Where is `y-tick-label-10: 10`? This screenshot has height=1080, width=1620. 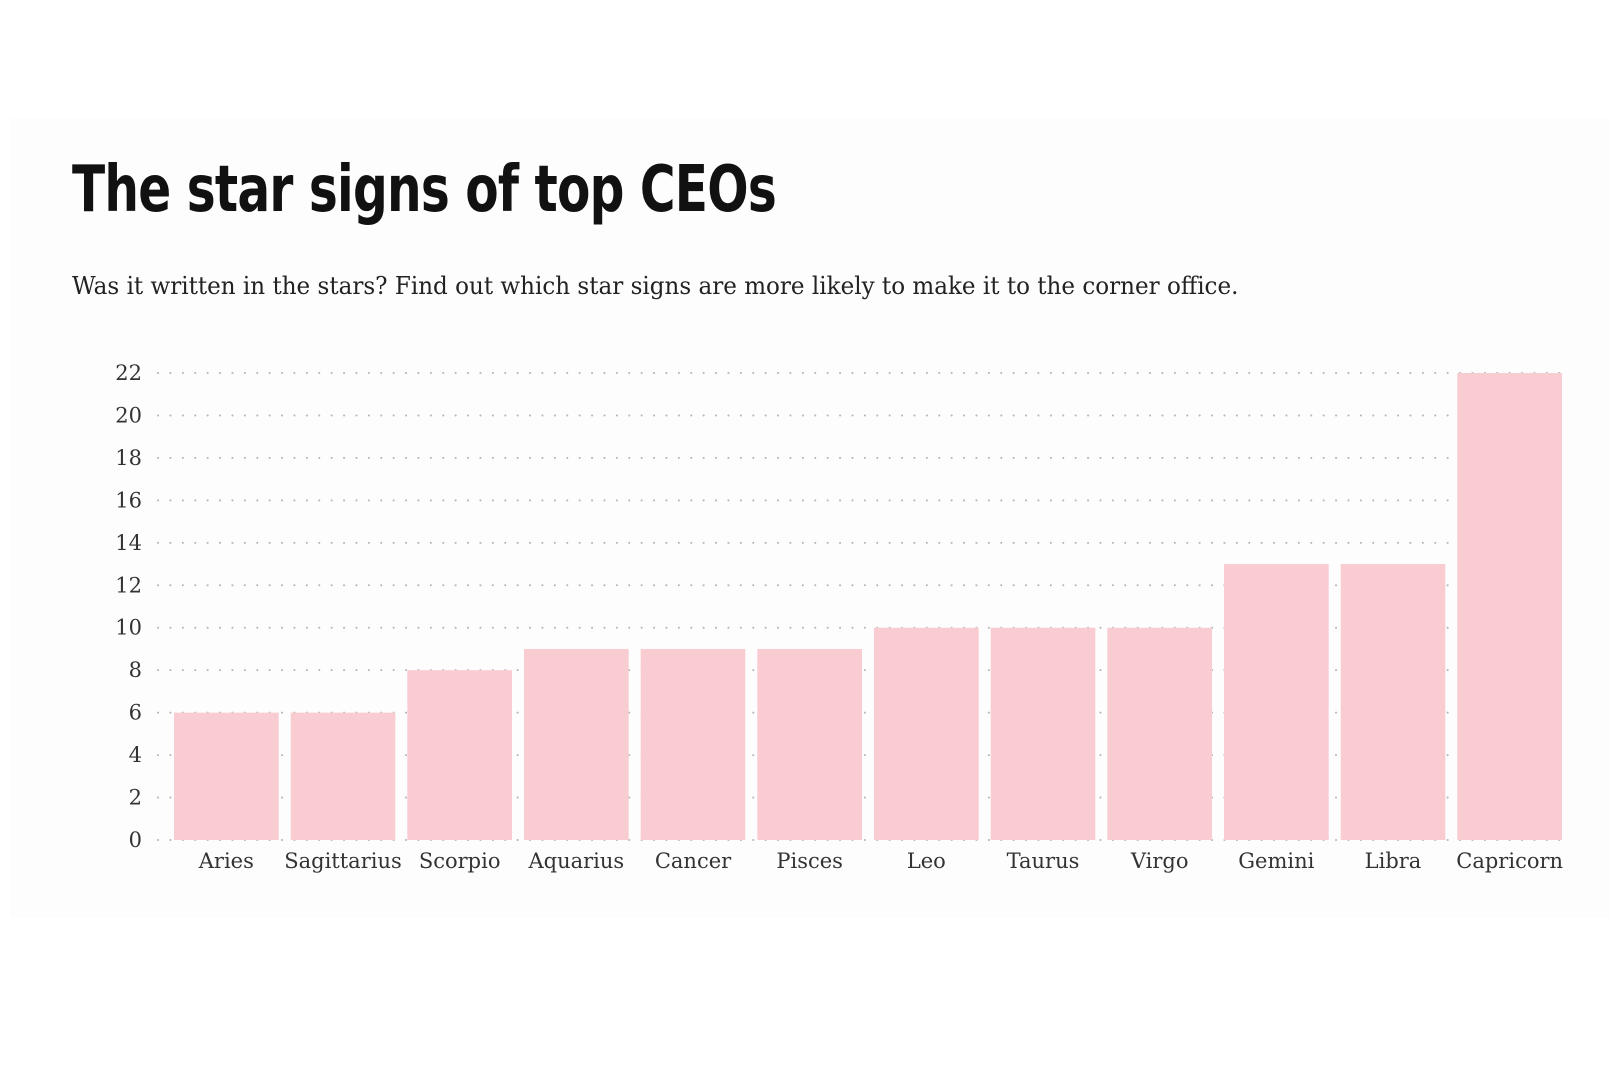 y-tick-label-10: 10 is located at coordinates (128, 628).